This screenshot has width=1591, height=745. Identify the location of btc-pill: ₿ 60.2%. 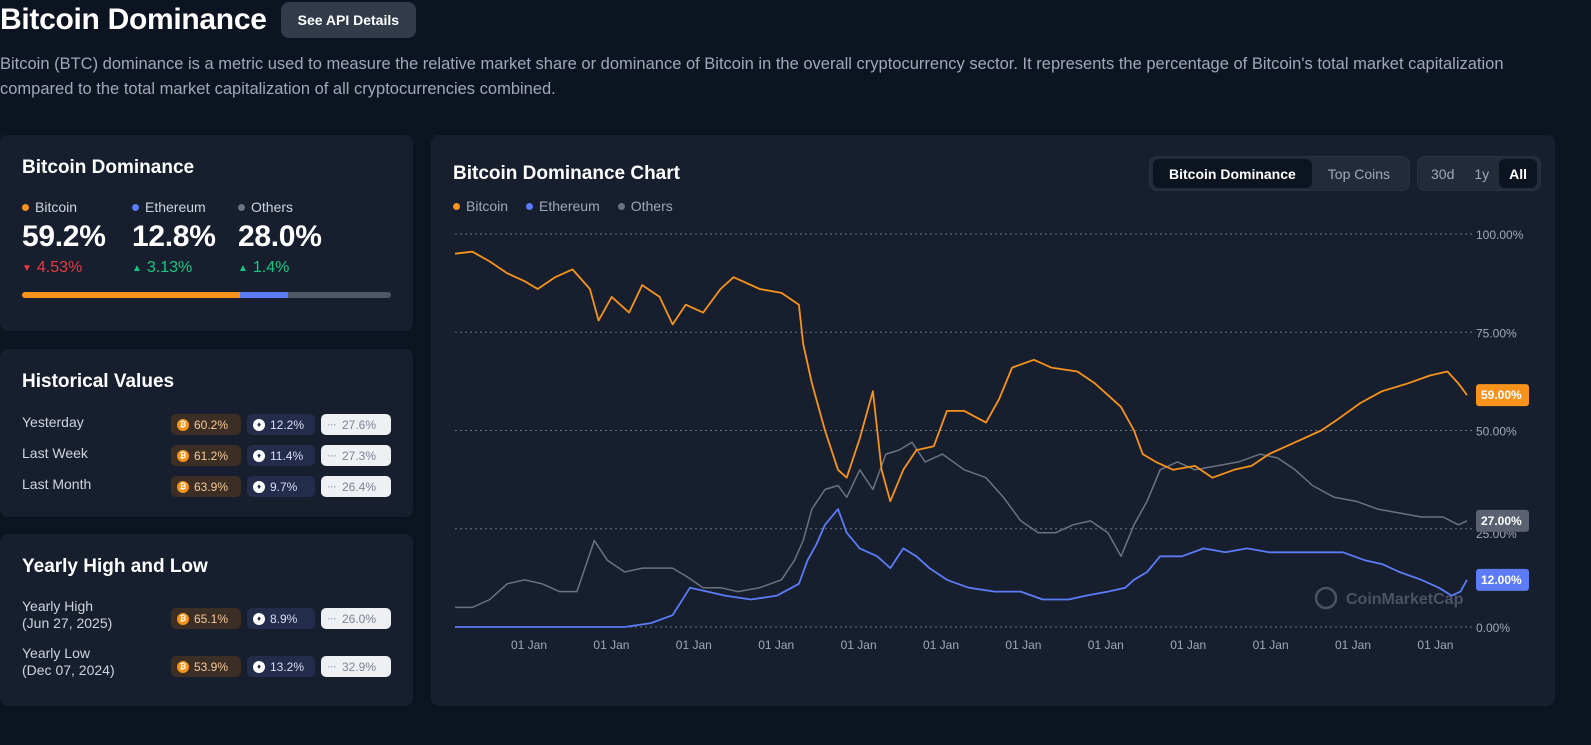
(206, 424).